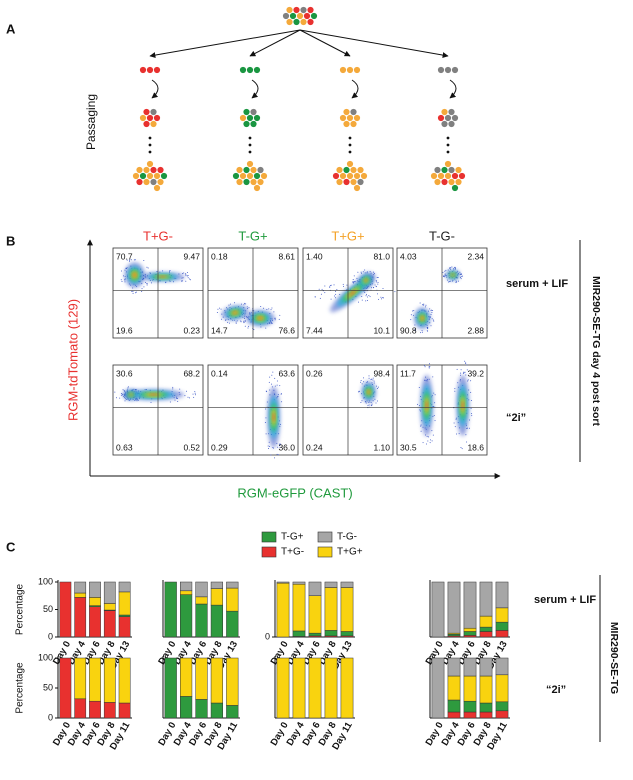 The width and height of the screenshot is (633, 780). I want to click on row-label: serum + LIF, so click(537, 284).